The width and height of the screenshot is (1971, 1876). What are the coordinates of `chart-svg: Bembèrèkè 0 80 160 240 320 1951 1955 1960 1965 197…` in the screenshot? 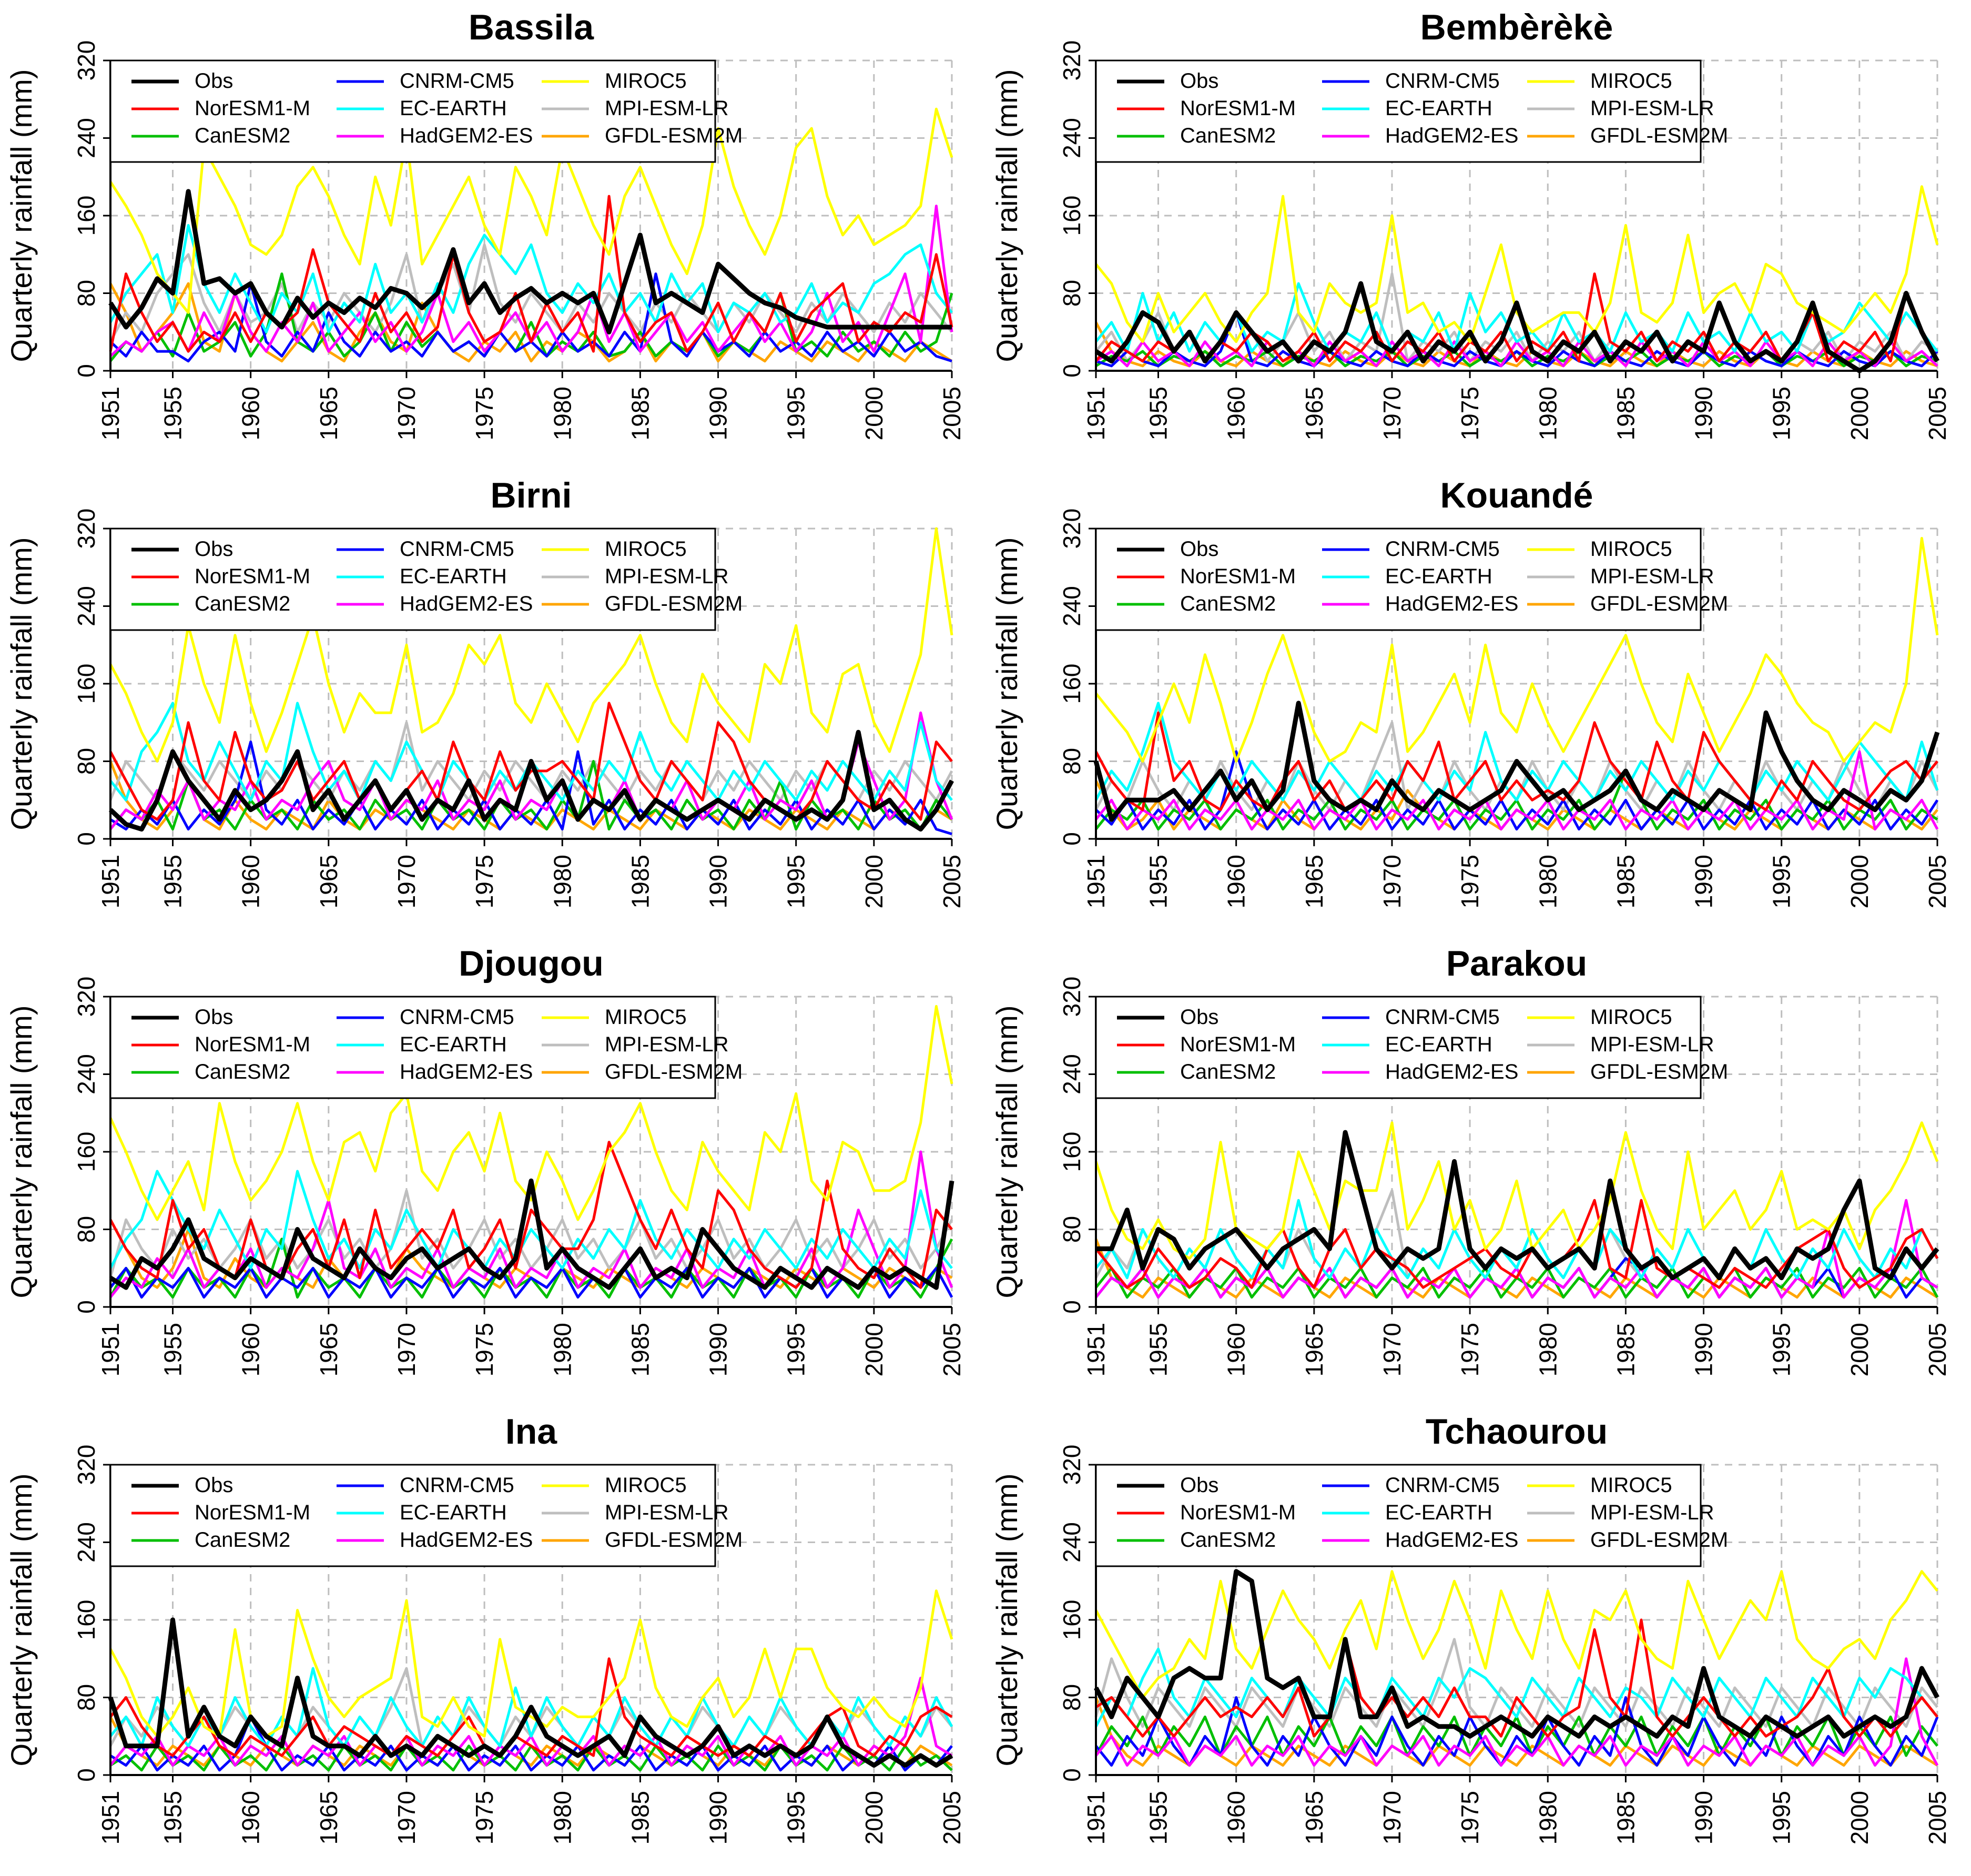 It's located at (1470, 223).